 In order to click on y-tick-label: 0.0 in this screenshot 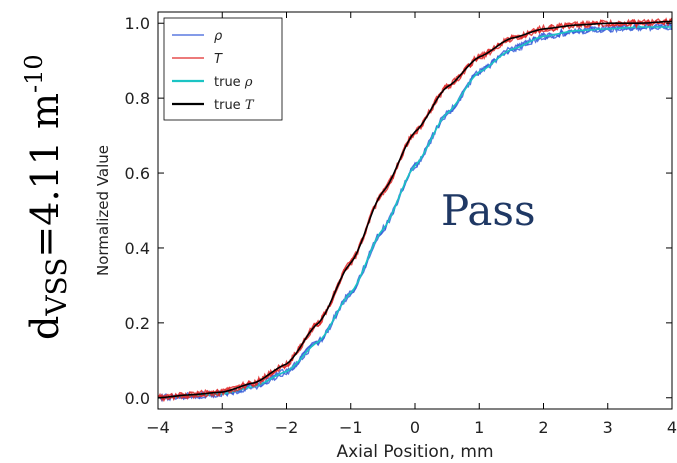, I will do `click(137, 398)`.